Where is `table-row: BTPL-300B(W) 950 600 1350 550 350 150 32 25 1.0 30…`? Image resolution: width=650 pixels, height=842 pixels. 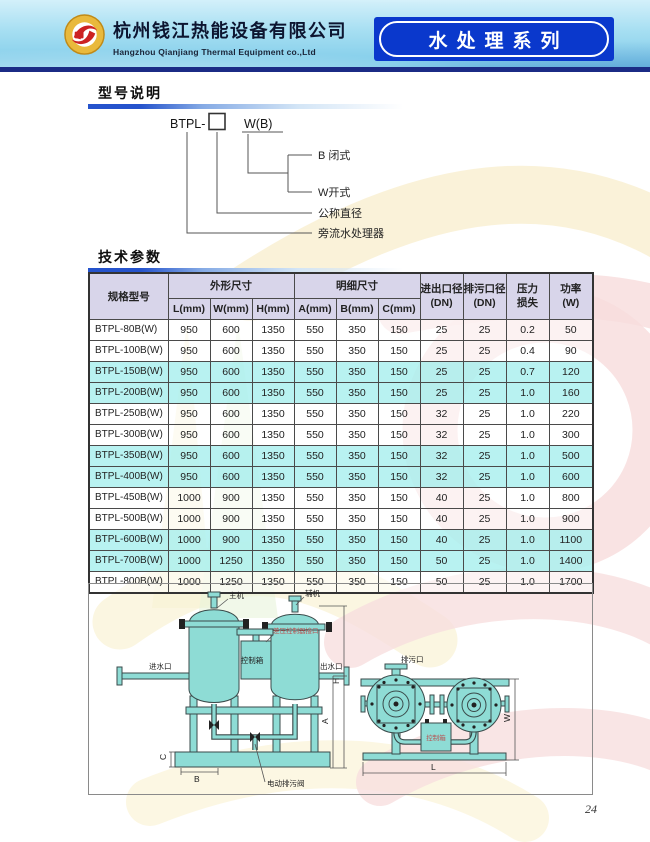
table-row: BTPL-300B(W) 950 600 1350 550 350 150 32 25 1.0 30… is located at coordinates (341, 434).